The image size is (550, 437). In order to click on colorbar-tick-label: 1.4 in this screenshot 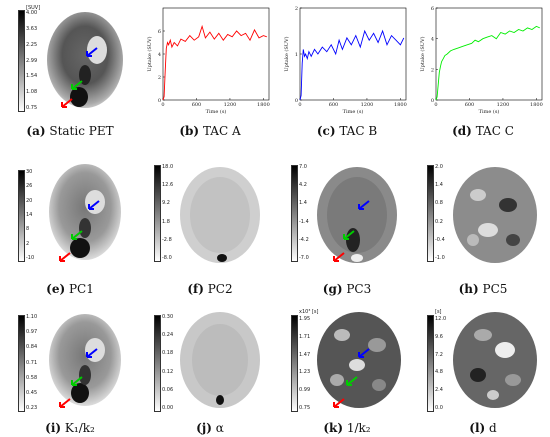, I will do `click(303, 203)`.